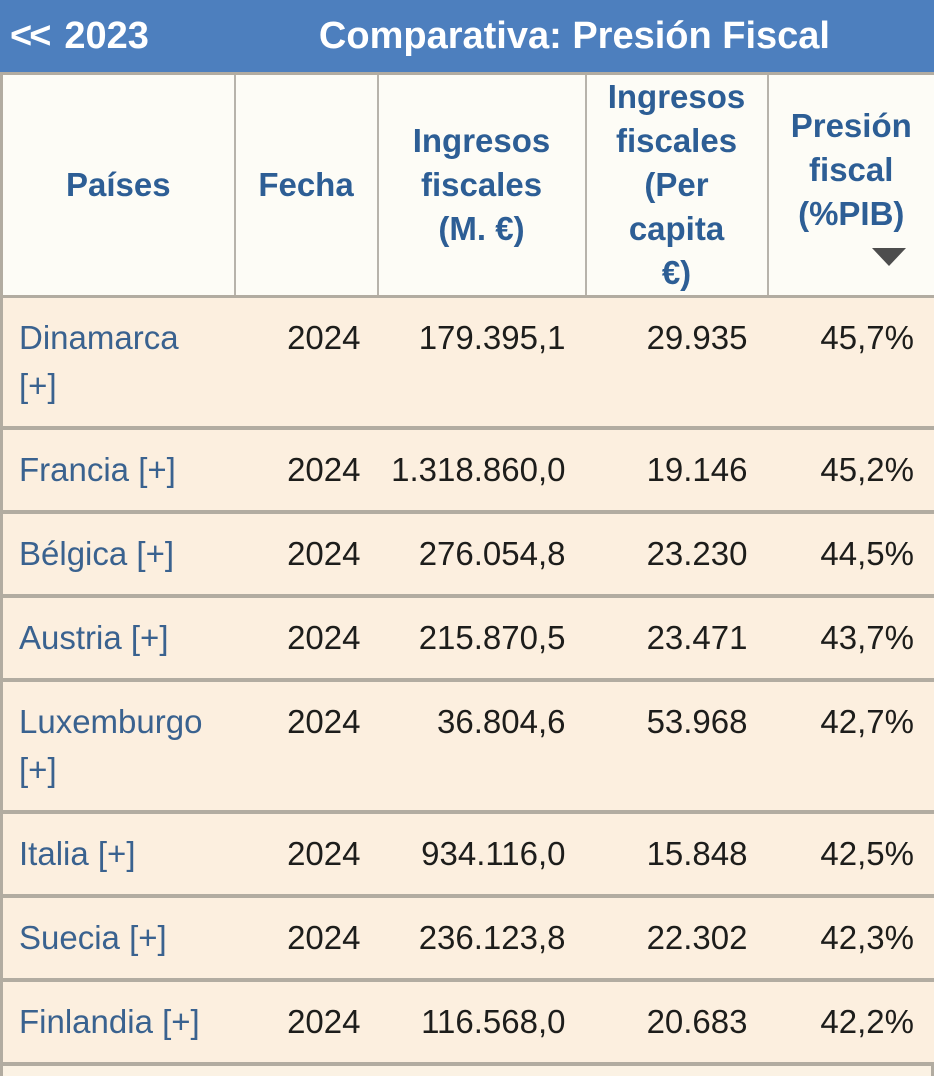 This screenshot has width=934, height=1076. What do you see at coordinates (889, 257) in the screenshot?
I see `sort-desc-icon` at bounding box center [889, 257].